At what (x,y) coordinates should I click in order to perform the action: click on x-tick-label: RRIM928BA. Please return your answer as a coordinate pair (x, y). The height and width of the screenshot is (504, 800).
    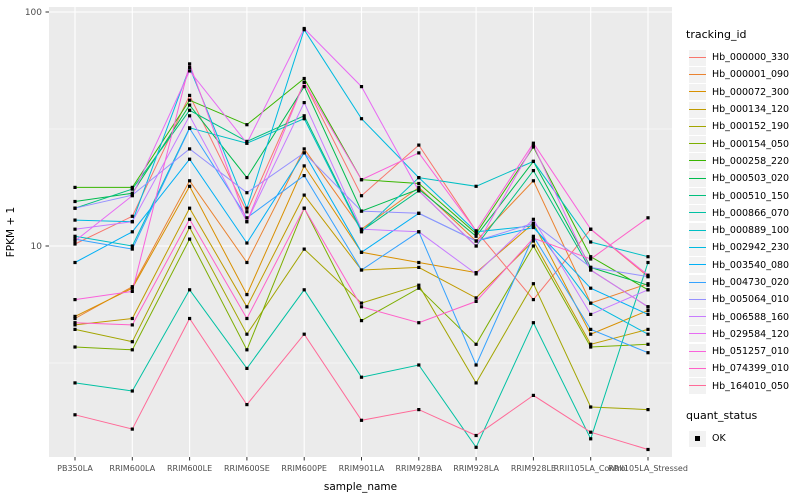
    Looking at the image, I should click on (418, 468).